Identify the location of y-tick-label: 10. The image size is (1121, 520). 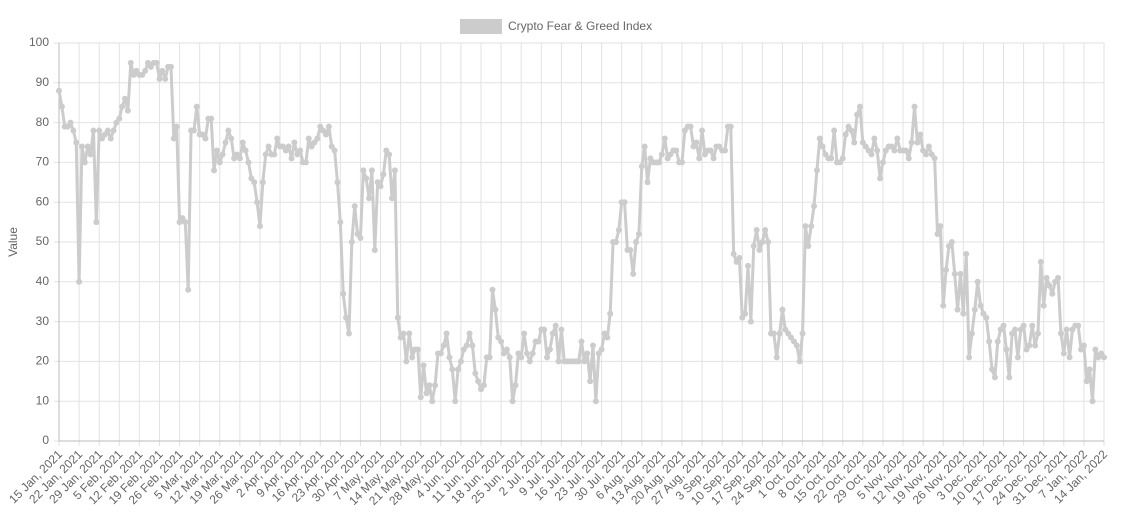
(43, 400).